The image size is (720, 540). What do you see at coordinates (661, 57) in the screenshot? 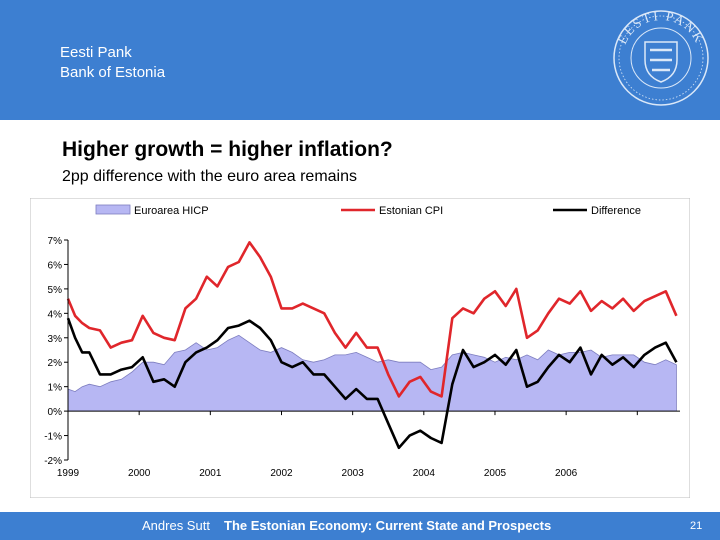
I see `eesti-pank-seal-logo: EESTI PANK` at bounding box center [661, 57].